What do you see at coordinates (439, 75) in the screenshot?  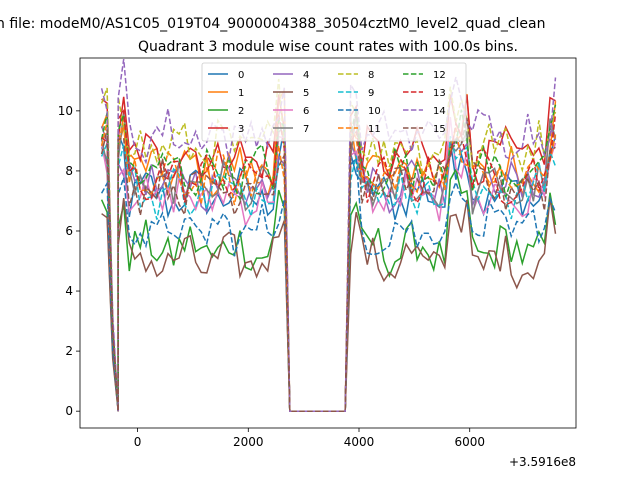 I see `legend-label-12: 12` at bounding box center [439, 75].